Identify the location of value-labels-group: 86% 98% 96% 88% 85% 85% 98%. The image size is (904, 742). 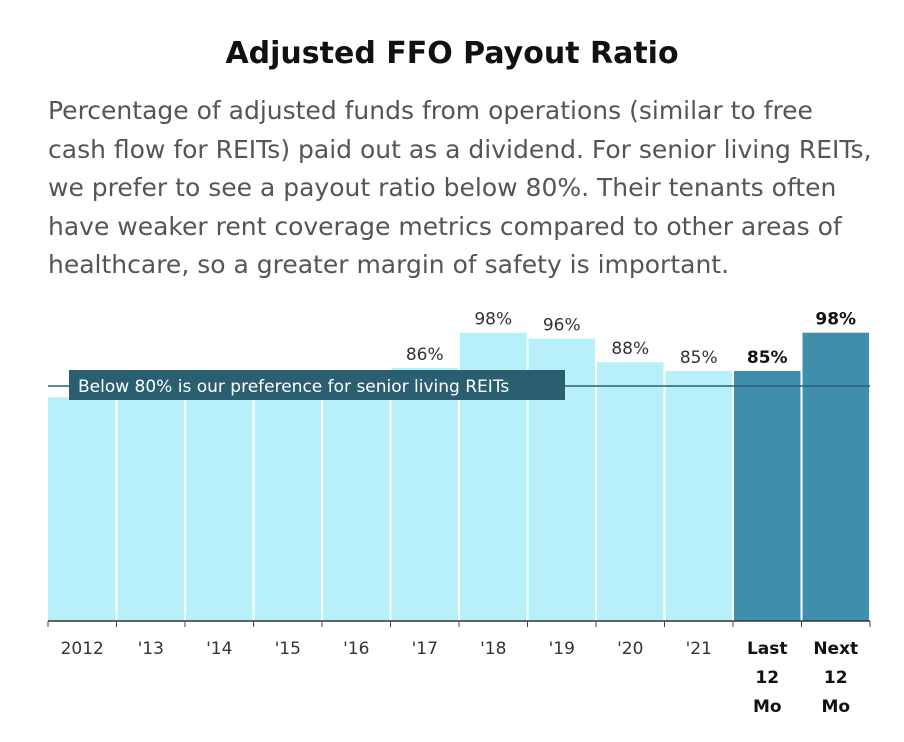
(631, 339).